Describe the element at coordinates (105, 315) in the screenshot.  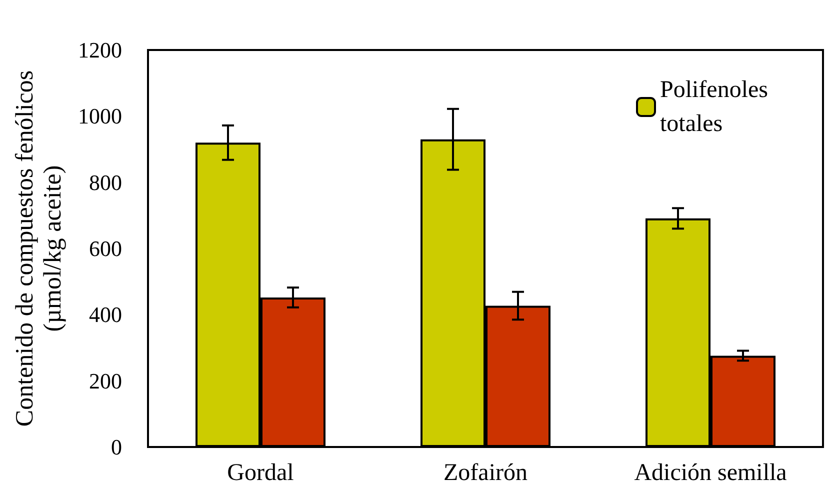
I see `y-tick-label: 400` at that location.